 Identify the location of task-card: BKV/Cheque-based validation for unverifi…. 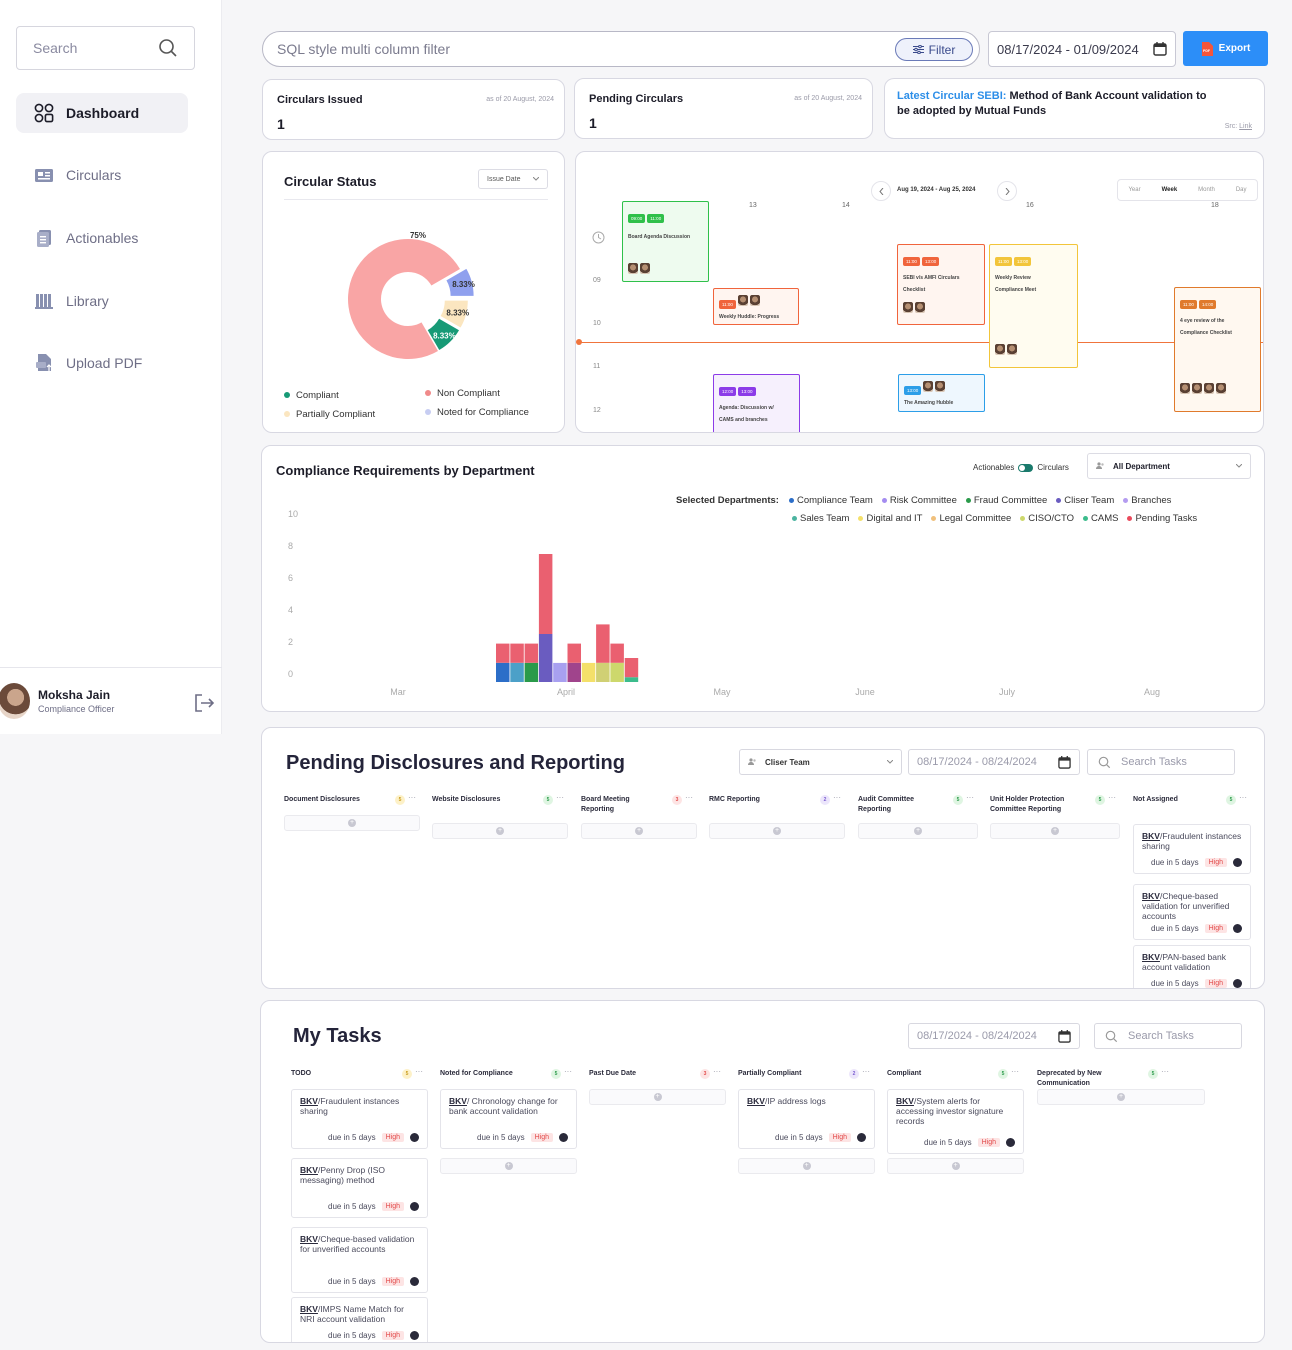
(359, 1260).